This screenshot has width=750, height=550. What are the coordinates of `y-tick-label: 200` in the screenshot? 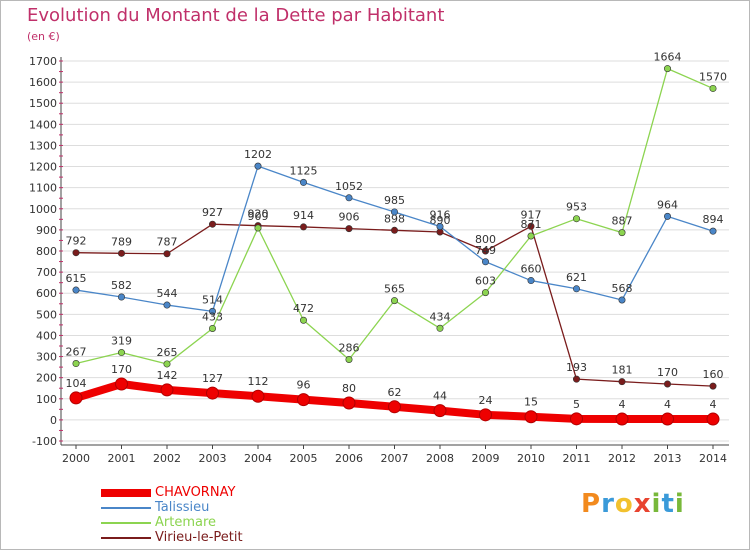 It's located at (46, 378).